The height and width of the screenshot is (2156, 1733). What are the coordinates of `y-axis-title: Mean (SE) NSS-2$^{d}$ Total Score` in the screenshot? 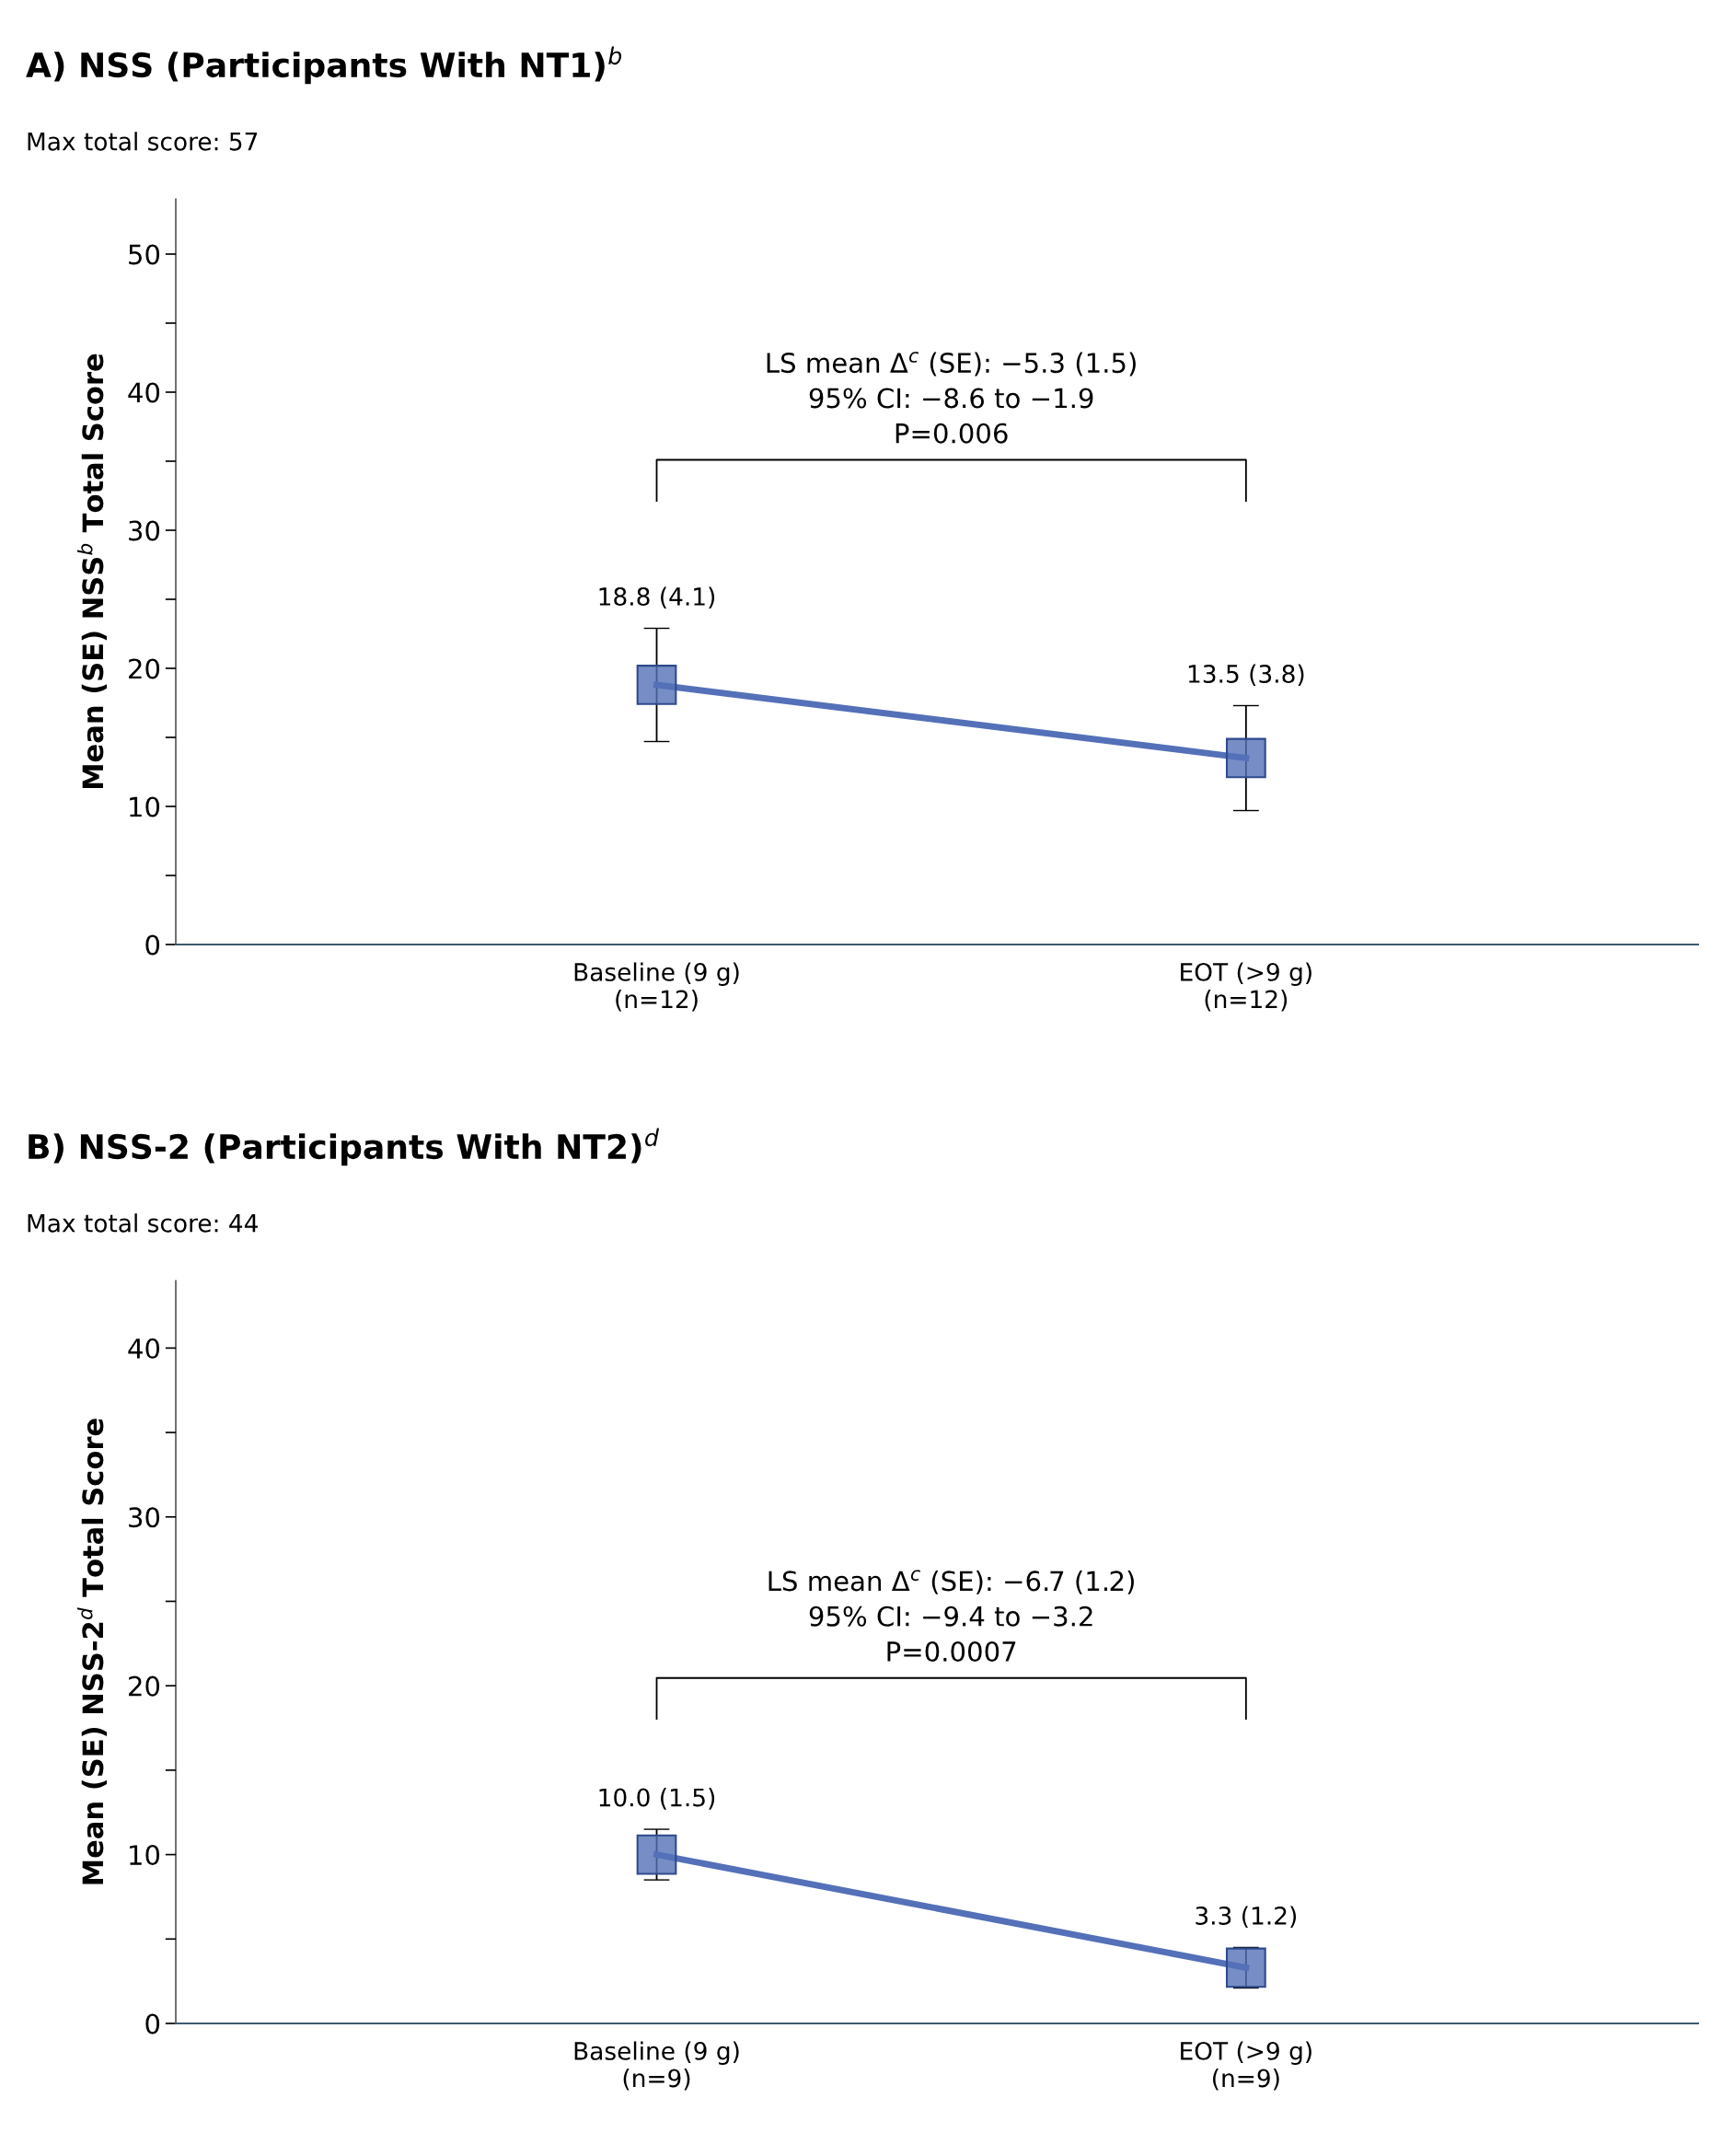 It's located at (92, 1652).